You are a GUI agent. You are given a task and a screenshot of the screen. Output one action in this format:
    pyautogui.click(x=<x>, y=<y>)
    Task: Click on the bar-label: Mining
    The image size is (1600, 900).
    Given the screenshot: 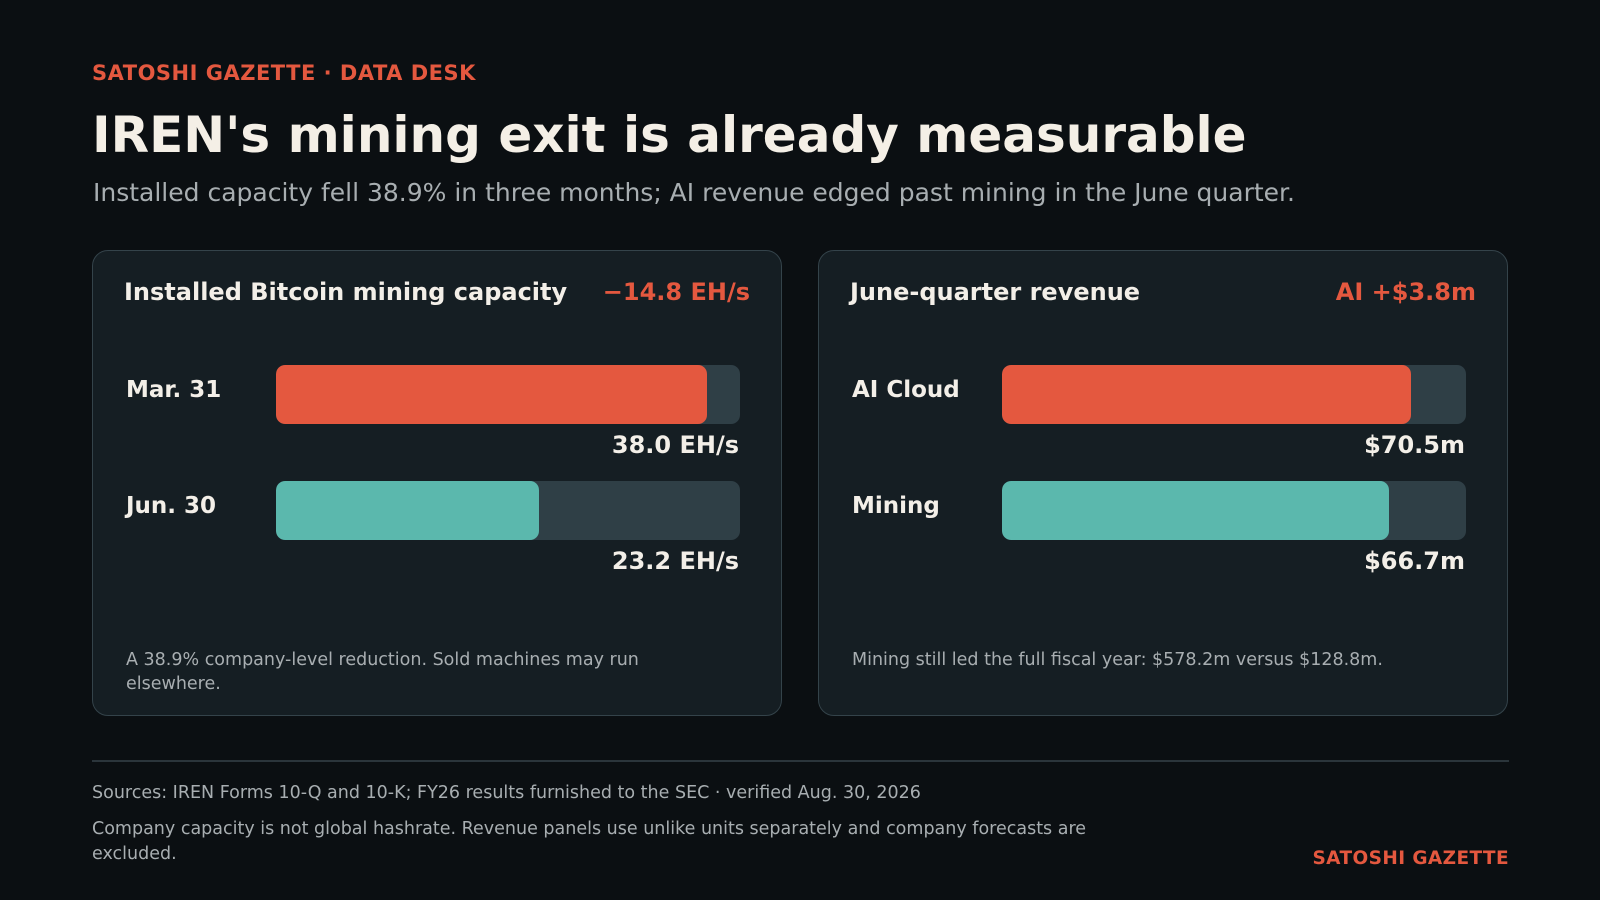 What is the action you would take?
    pyautogui.click(x=896, y=506)
    